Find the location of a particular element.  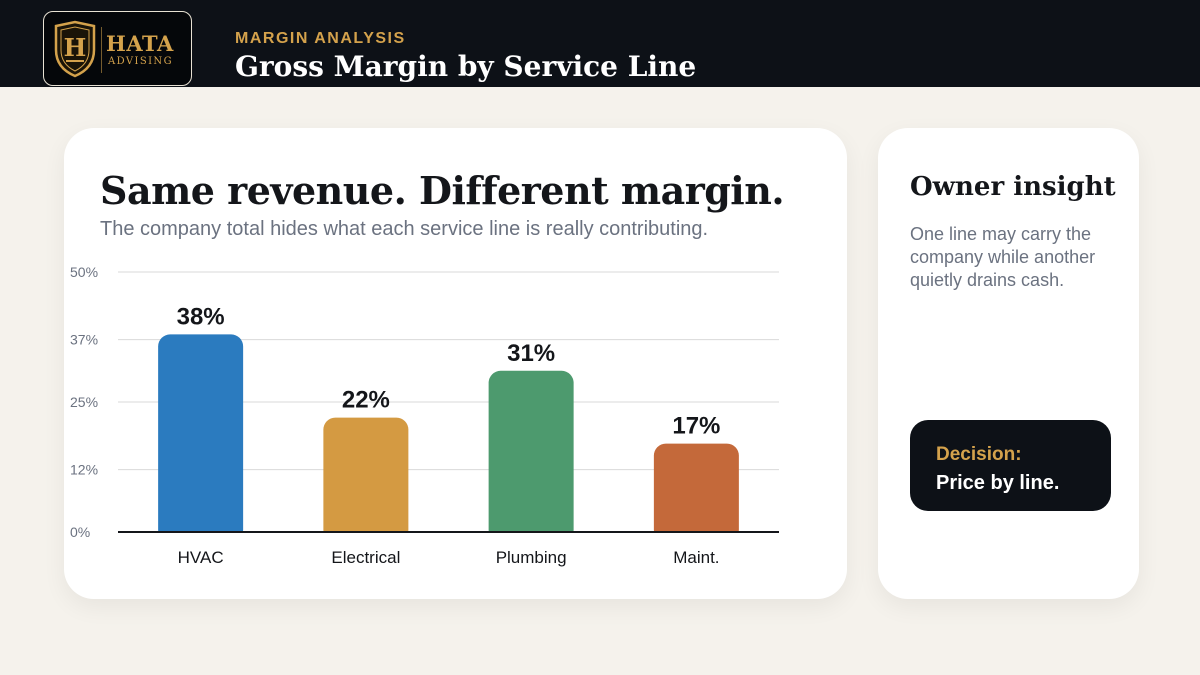

bar-electrical is located at coordinates (366, 479).